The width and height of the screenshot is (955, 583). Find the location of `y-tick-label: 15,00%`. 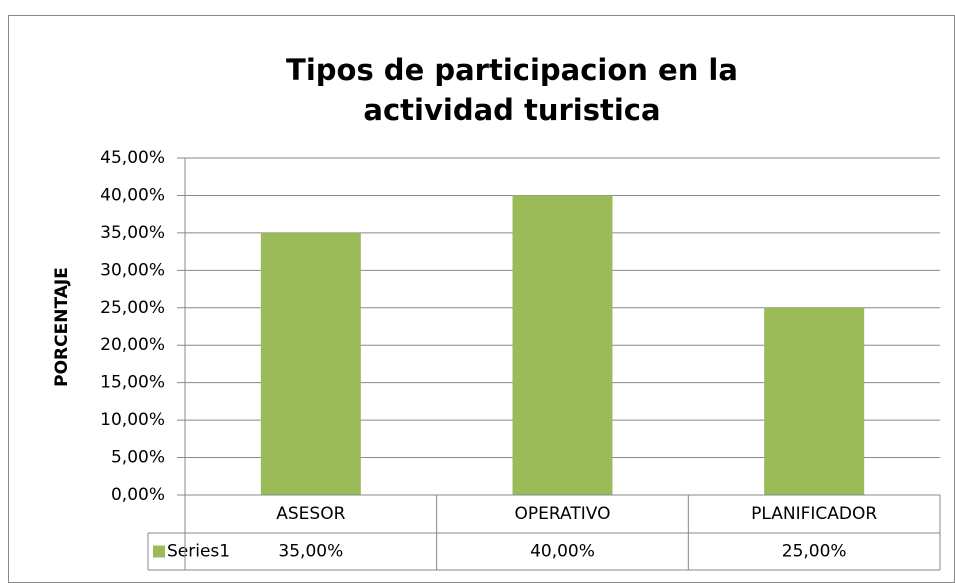

y-tick-label: 15,00% is located at coordinates (132, 383).